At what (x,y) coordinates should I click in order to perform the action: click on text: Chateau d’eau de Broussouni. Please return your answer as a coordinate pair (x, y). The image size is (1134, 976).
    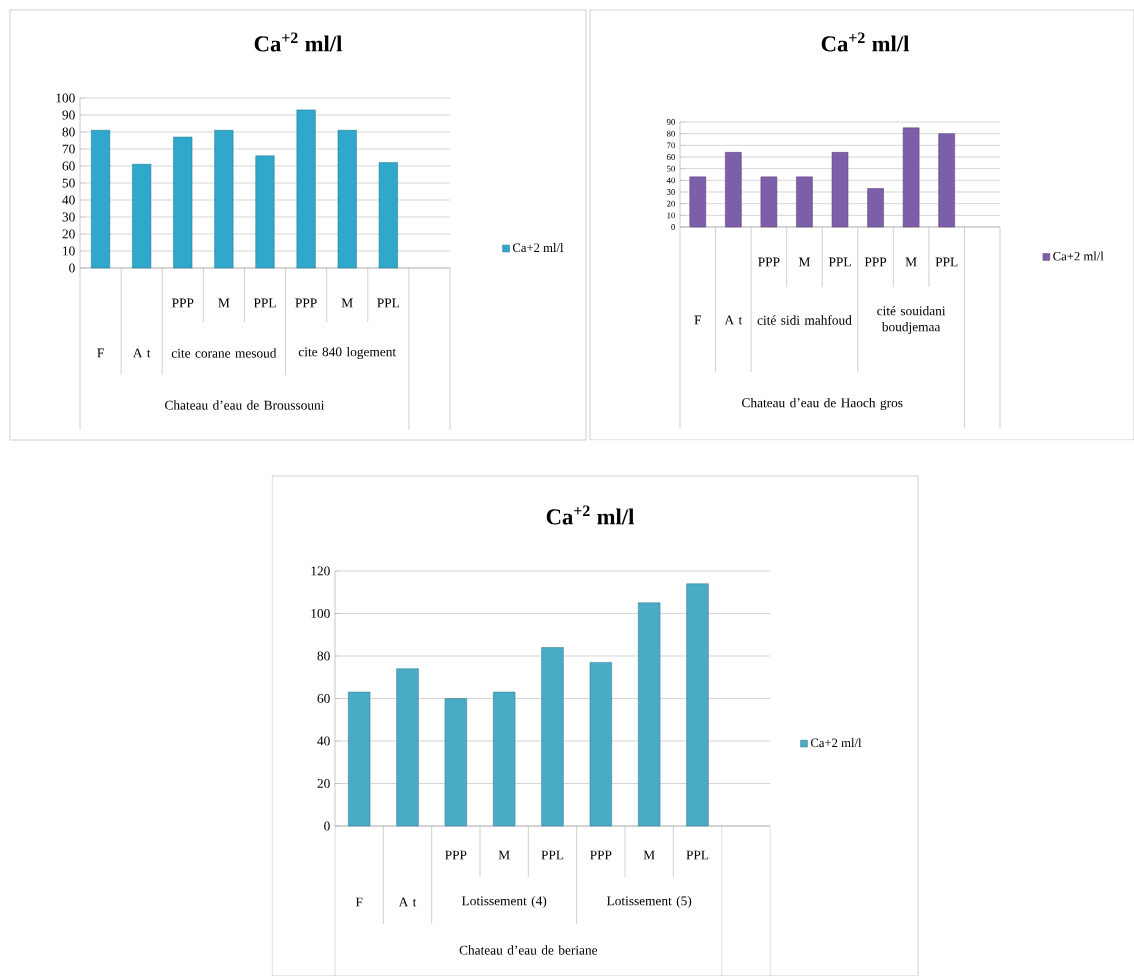
    Looking at the image, I should click on (245, 405).